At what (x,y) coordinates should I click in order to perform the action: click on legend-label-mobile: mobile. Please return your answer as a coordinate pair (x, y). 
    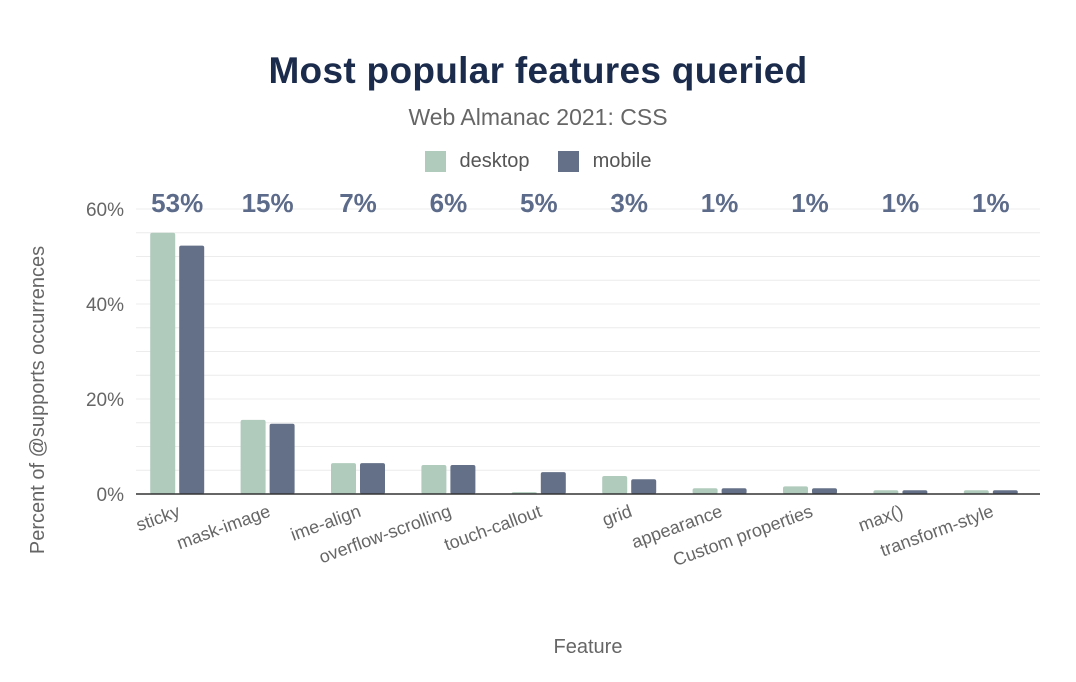
    Looking at the image, I should click on (622, 161).